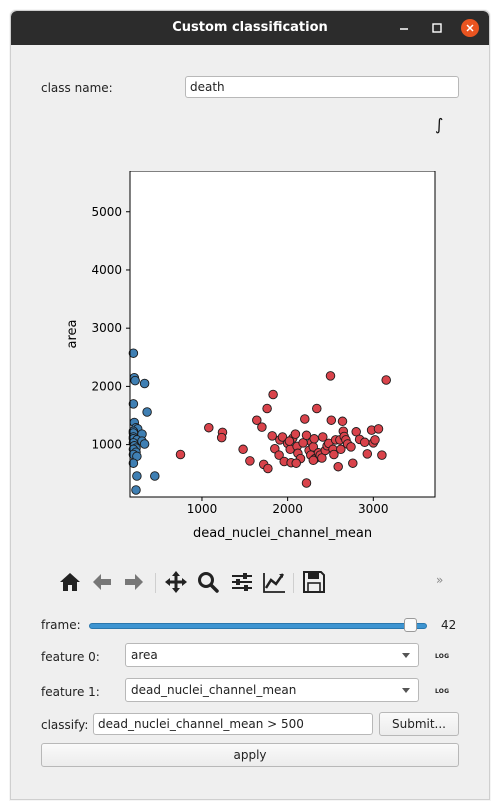 This screenshot has height=808, width=498. I want to click on forward-icon, so click(134, 582).